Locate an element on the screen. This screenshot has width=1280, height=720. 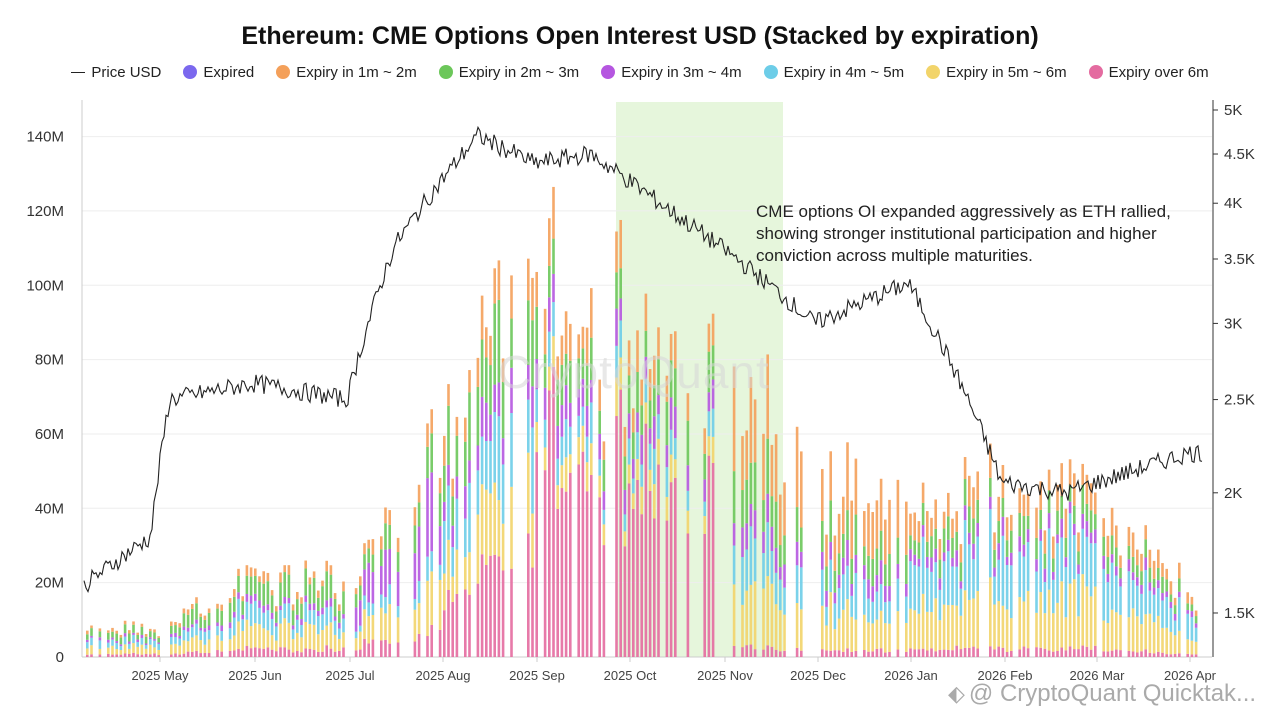
legend-item: Expiry in 3m ~ 4m is located at coordinates (671, 72).